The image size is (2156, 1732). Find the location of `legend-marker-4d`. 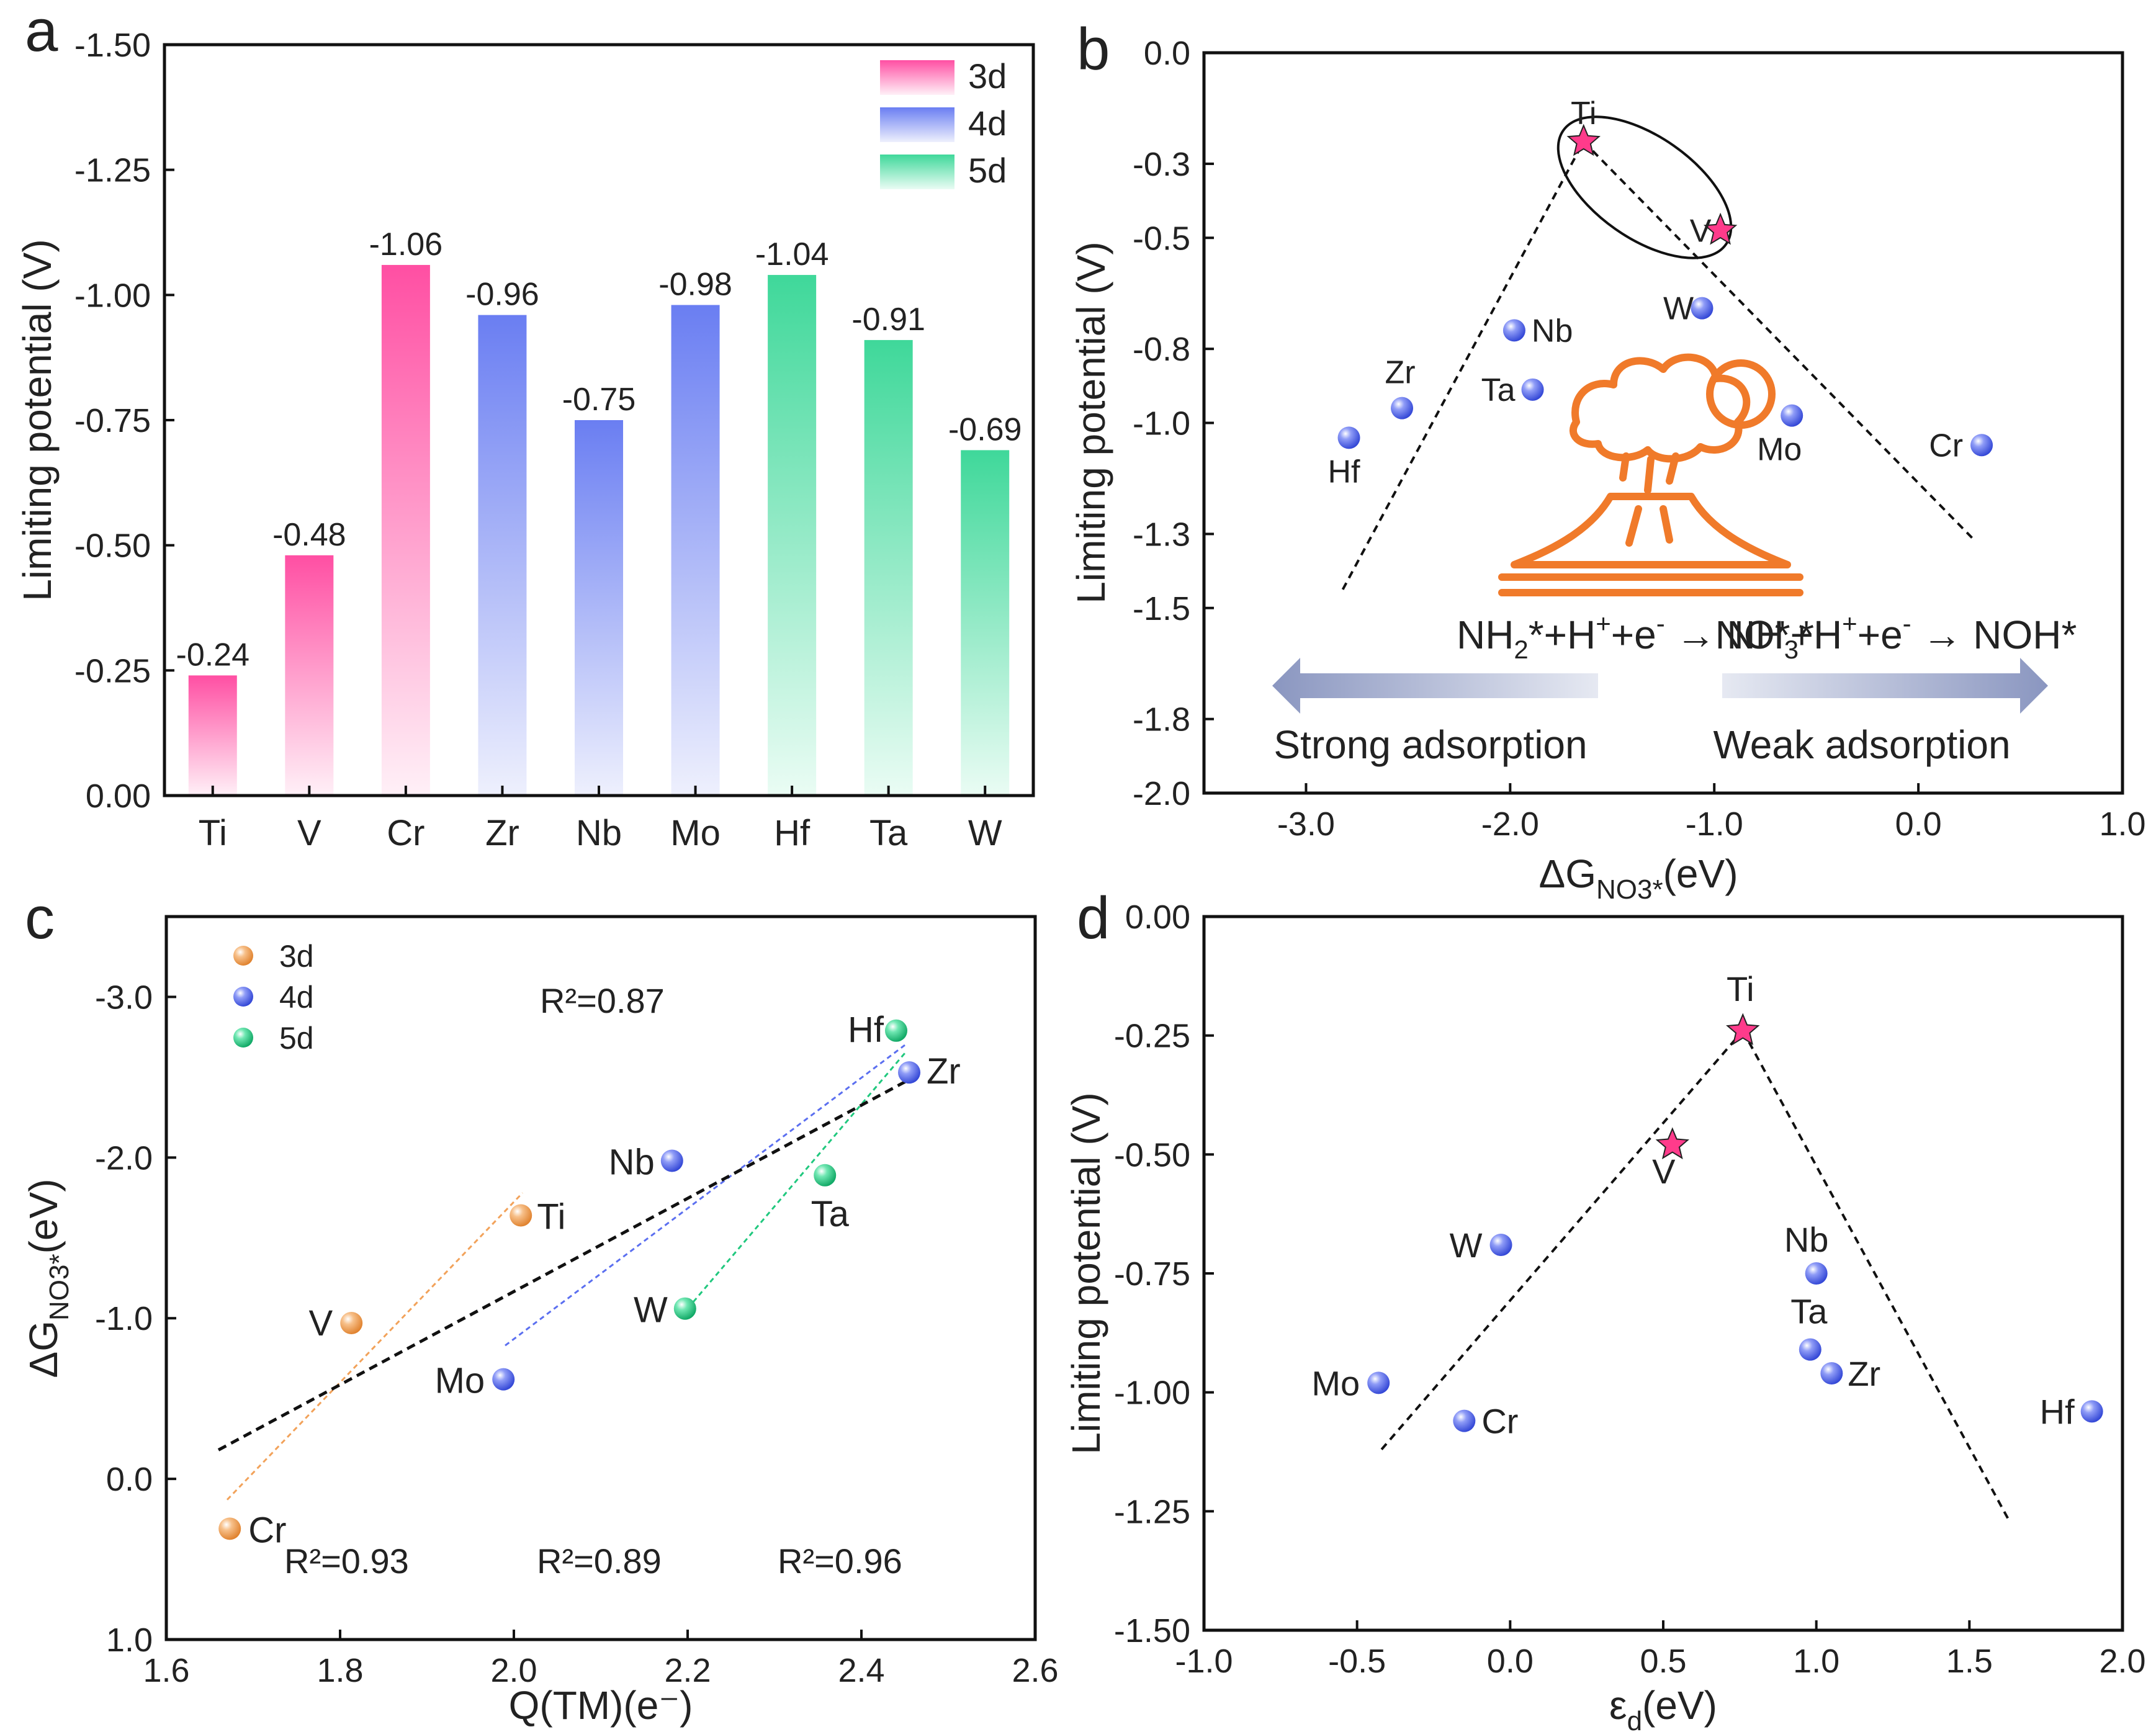

legend-marker-4d is located at coordinates (243, 997).